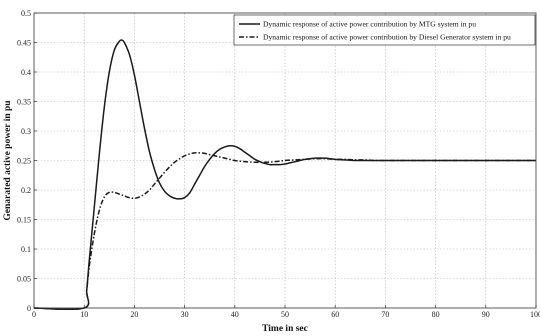 The image size is (540, 336). What do you see at coordinates (26, 13) in the screenshot?
I see `y-tick-label: 0.5` at bounding box center [26, 13].